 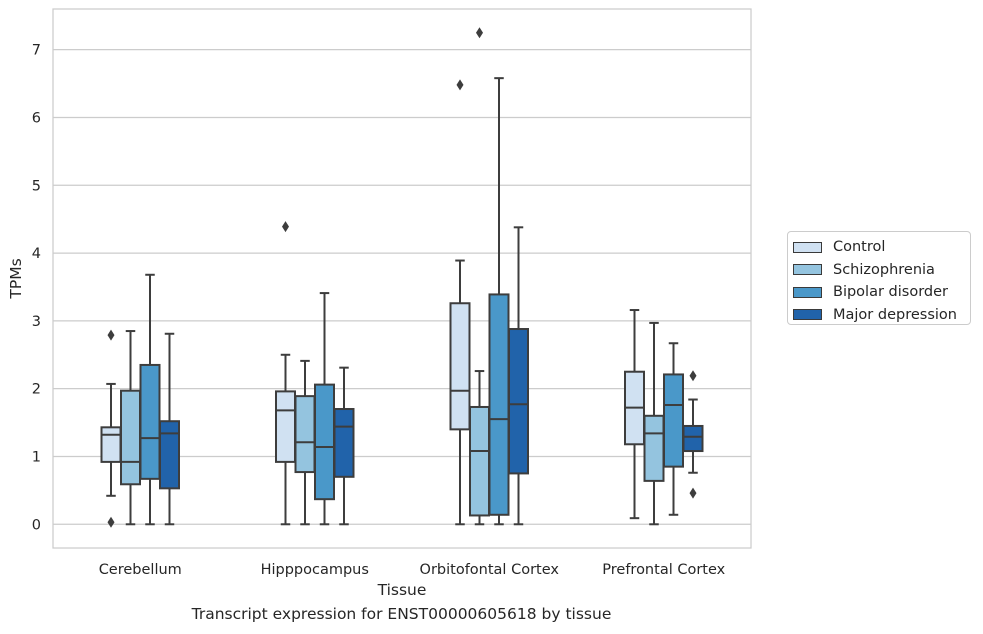 What do you see at coordinates (36, 457) in the screenshot?
I see `y-tick-label: 1` at bounding box center [36, 457].